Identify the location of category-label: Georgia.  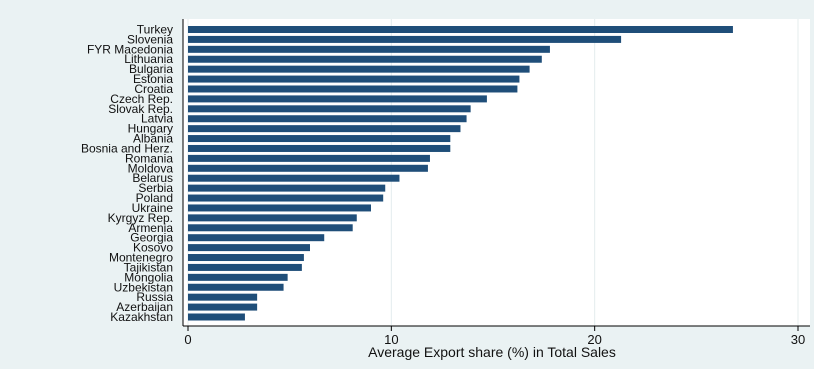
(151, 238).